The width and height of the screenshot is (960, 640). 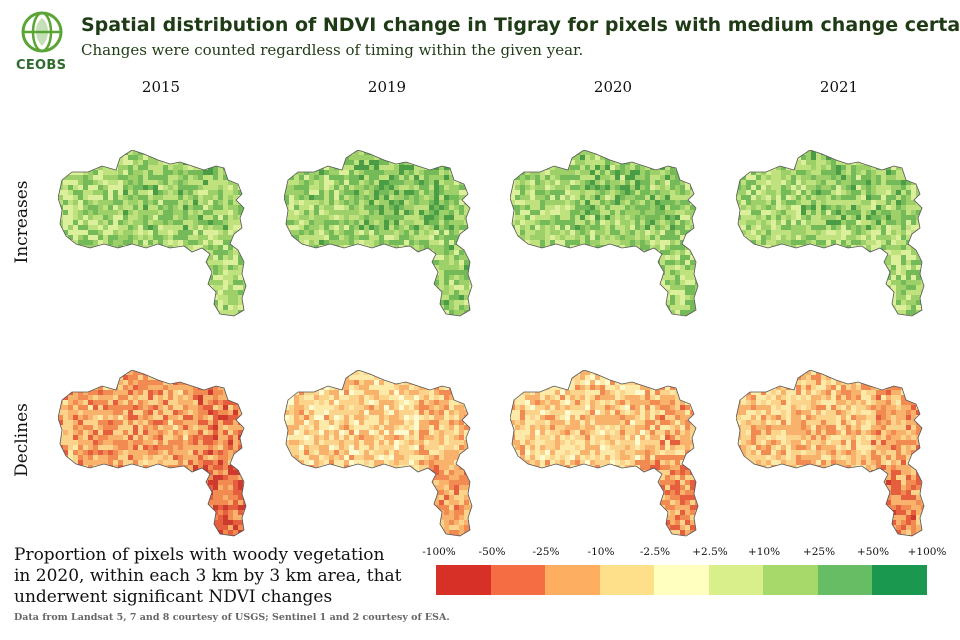 I want to click on ceobs-logo: CEOBS, so click(x=42, y=42).